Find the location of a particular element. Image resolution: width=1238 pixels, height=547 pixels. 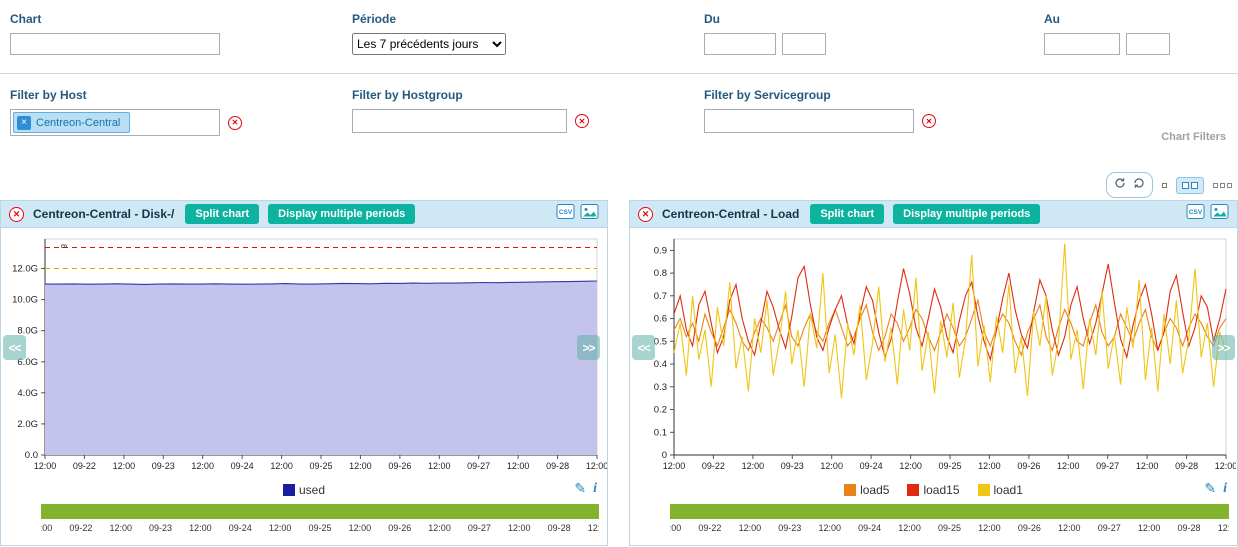

time-label: 09-26 is located at coordinates (400, 528).